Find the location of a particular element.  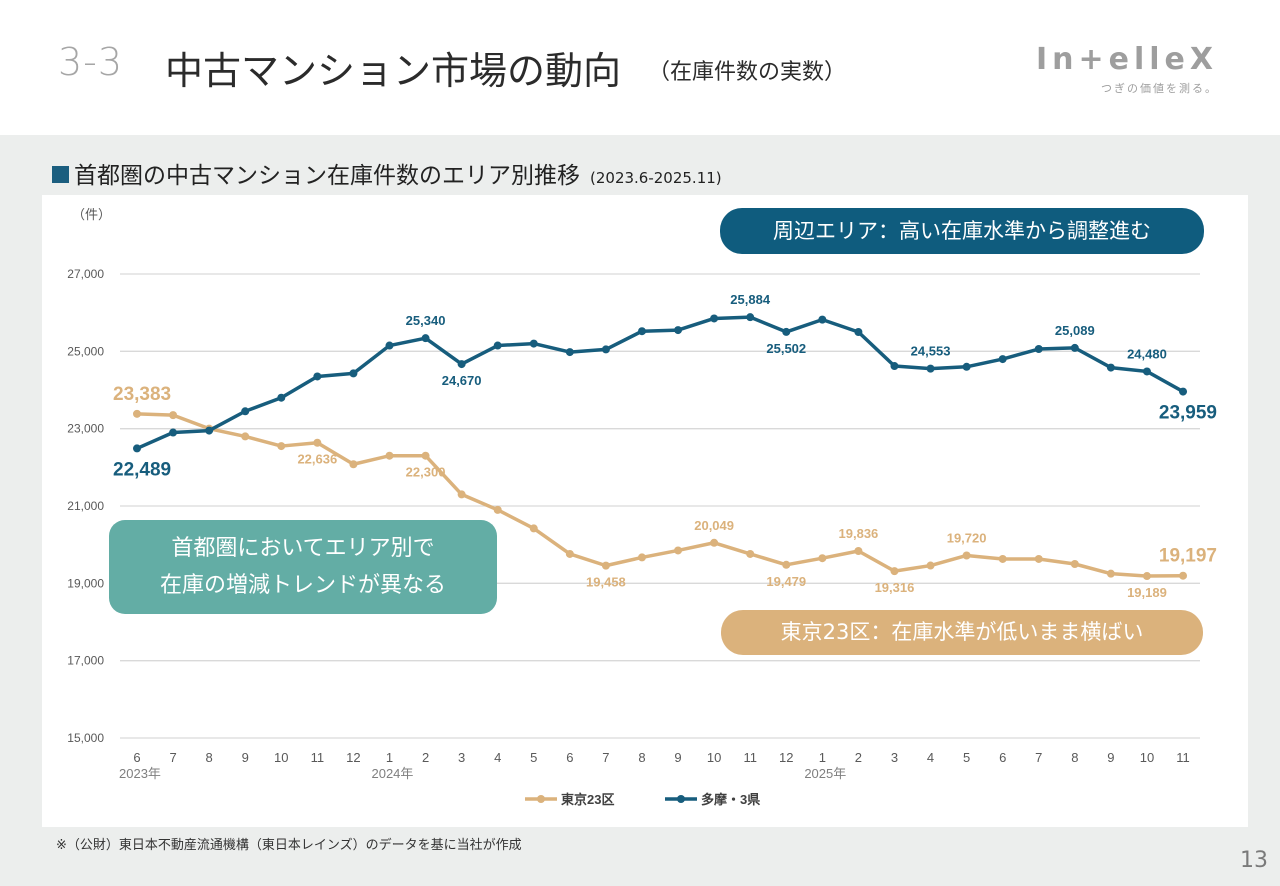

data-label: 24,480 is located at coordinates (1147, 353).